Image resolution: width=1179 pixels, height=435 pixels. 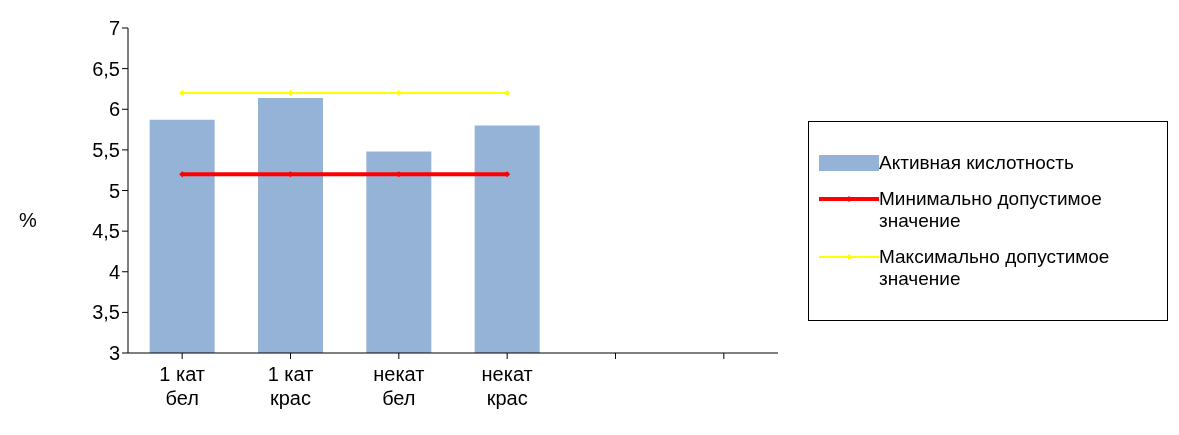 I want to click on x-tick-label: некат крас, so click(x=507, y=386).